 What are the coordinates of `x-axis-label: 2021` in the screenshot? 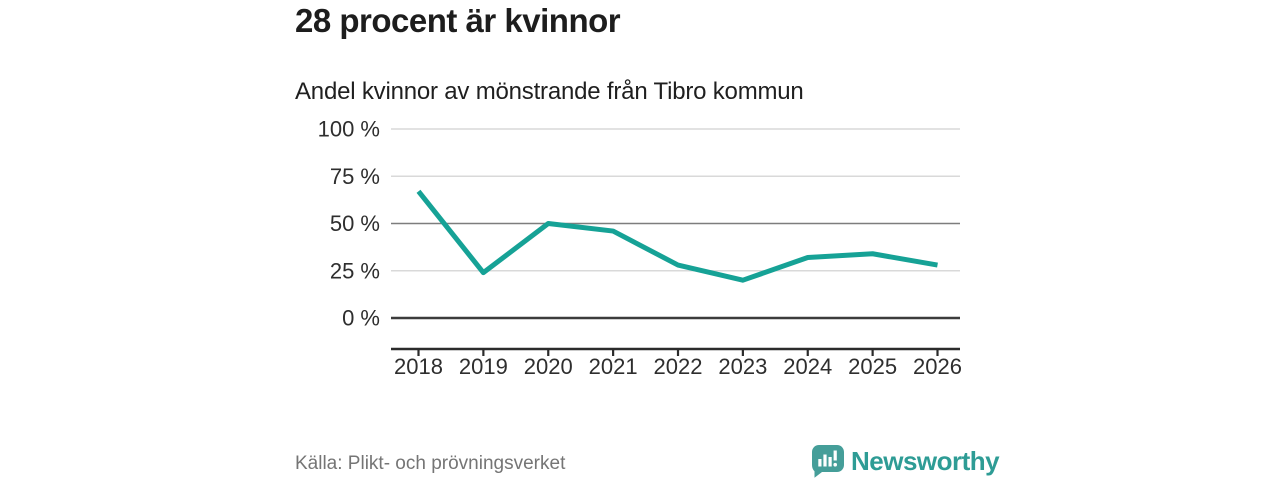 It's located at (613, 366).